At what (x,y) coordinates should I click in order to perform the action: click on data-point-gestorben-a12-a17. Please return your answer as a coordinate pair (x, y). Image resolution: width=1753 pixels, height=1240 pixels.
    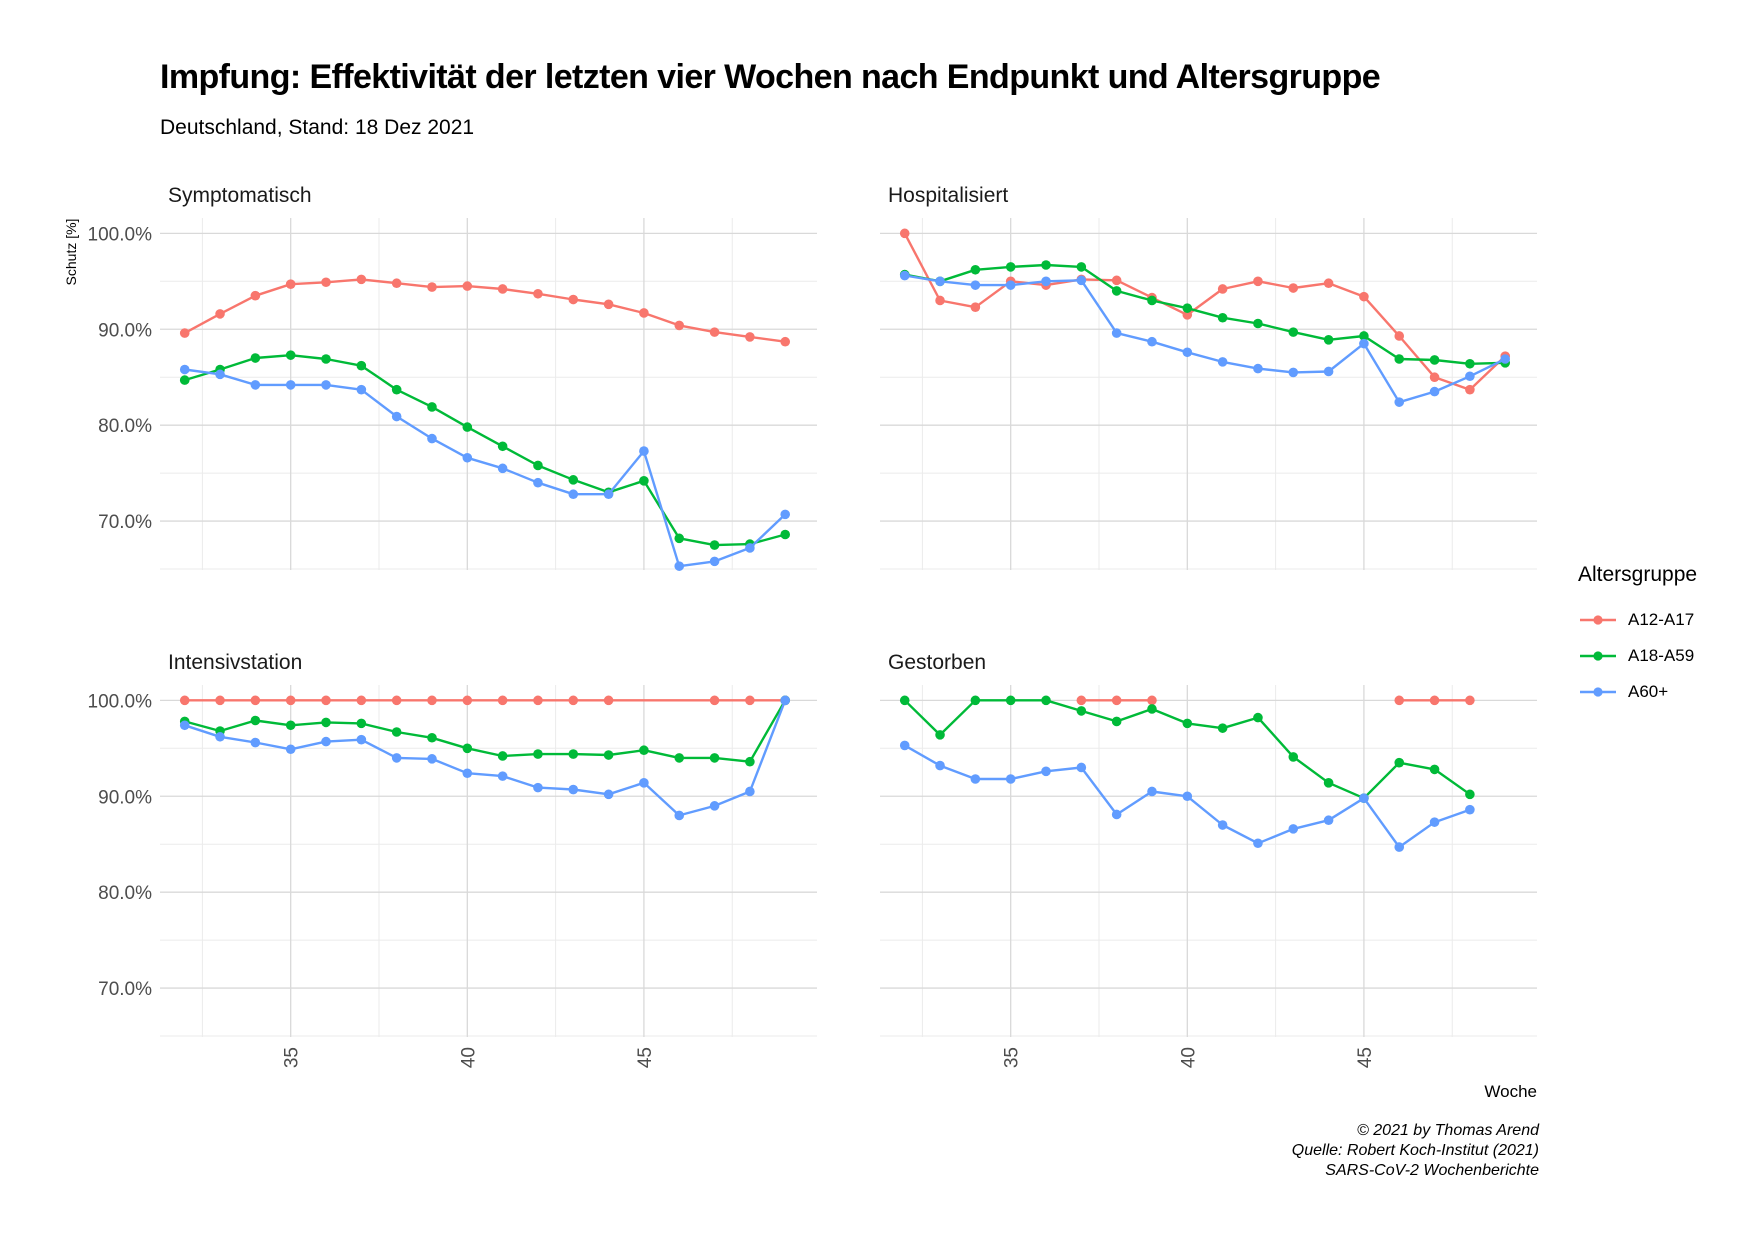
    Looking at the image, I should click on (1434, 700).